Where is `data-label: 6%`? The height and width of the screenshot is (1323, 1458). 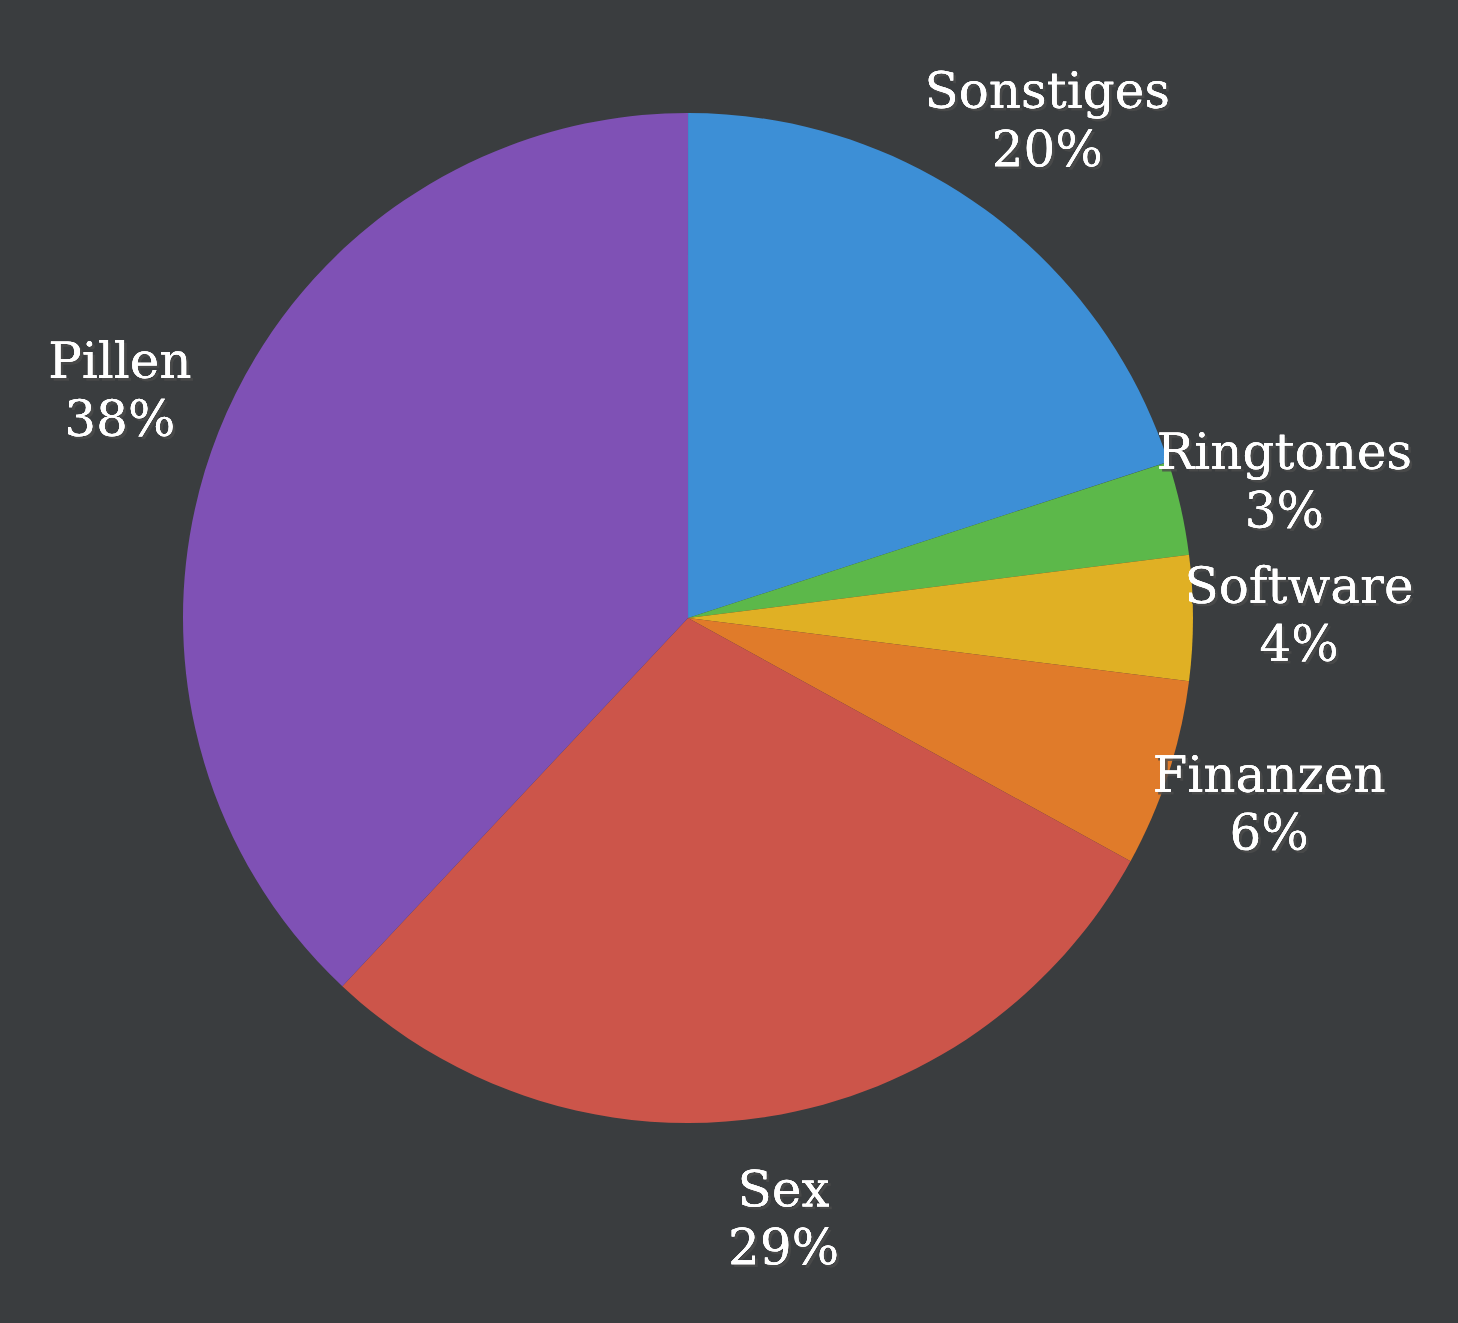 data-label: 6% is located at coordinates (1270, 833).